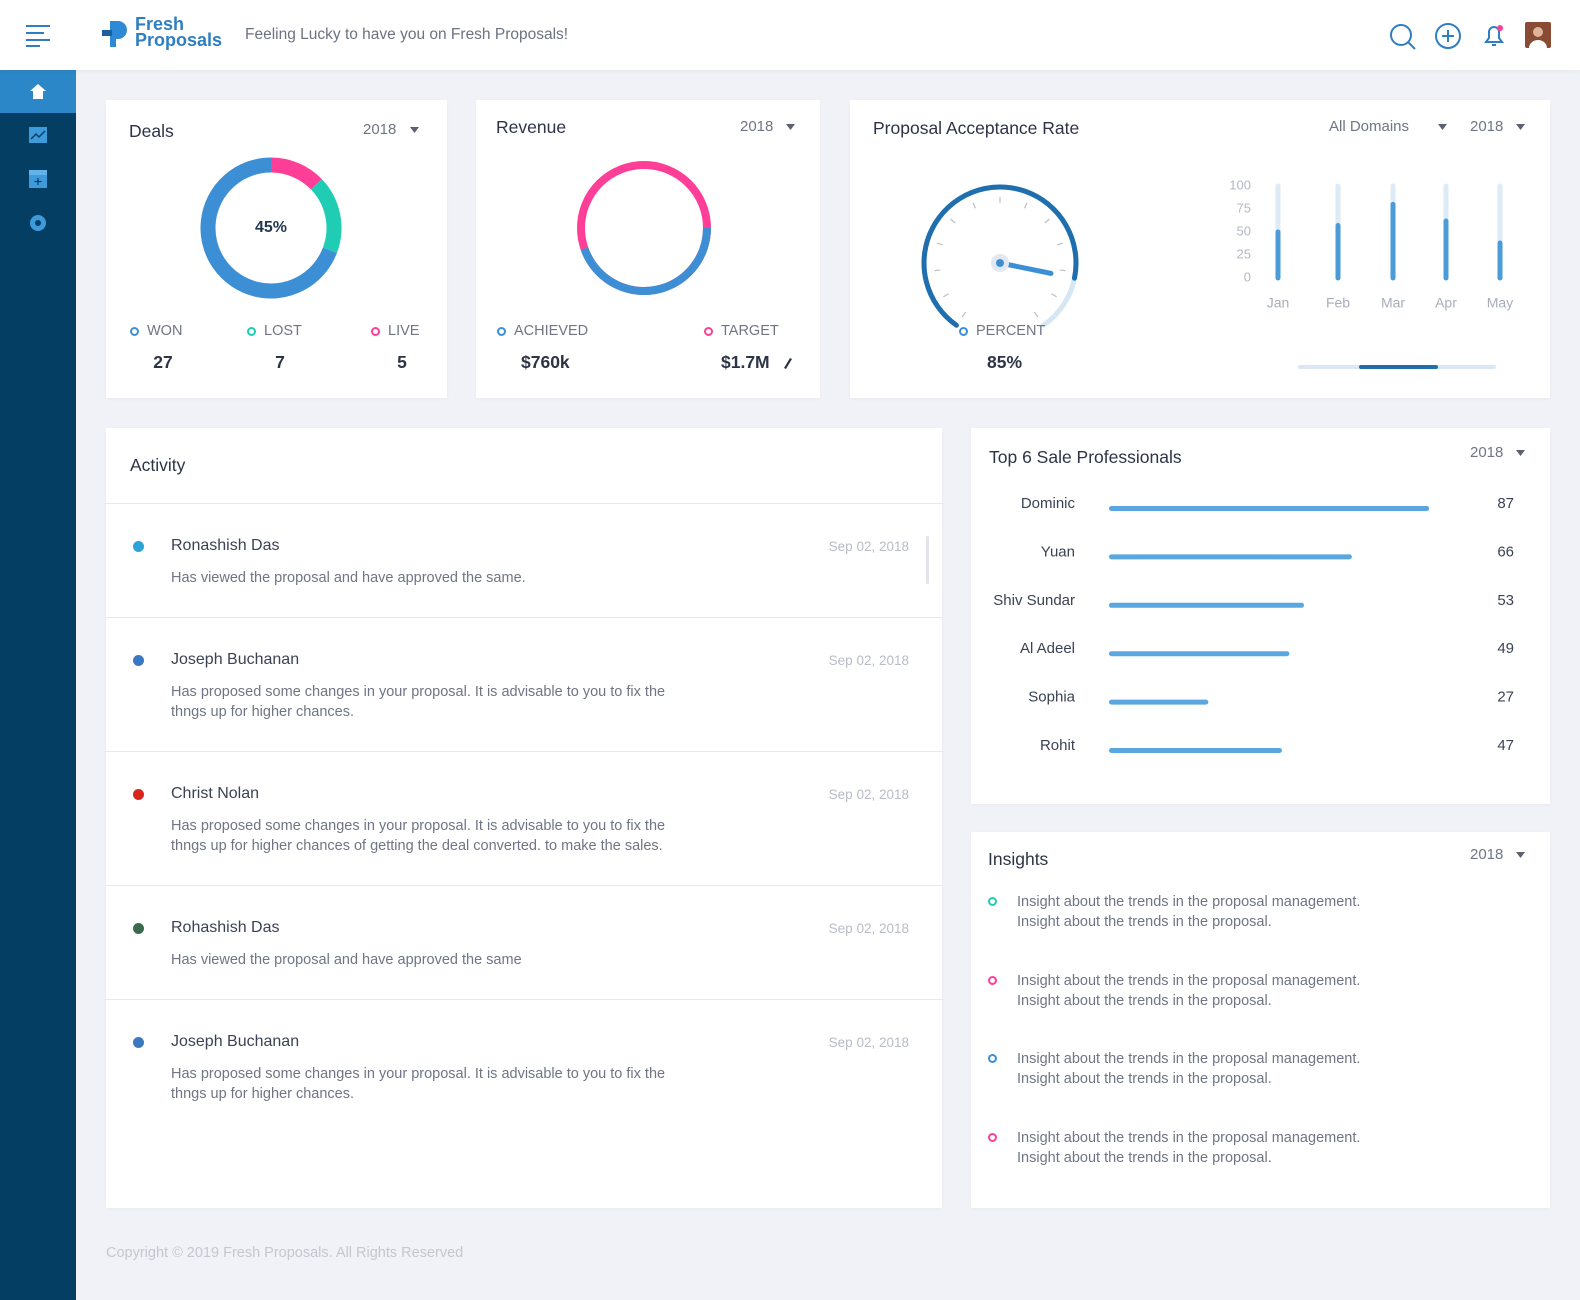 The height and width of the screenshot is (1300, 1580). What do you see at coordinates (1338, 303) in the screenshot?
I see `x-tick-label: Feb` at bounding box center [1338, 303].